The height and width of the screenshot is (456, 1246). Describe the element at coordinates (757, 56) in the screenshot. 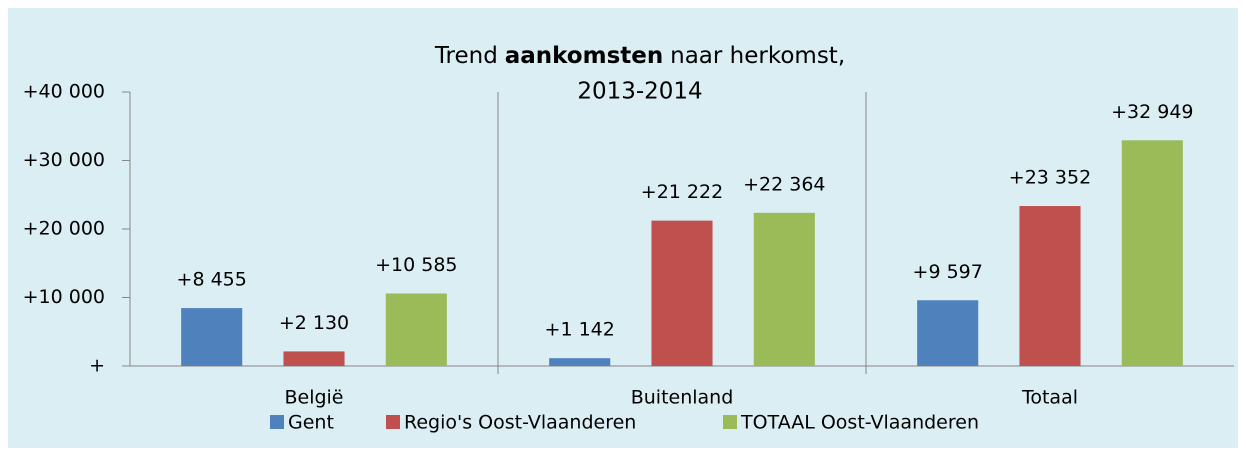

I see `title-part: naar herkomst,` at that location.